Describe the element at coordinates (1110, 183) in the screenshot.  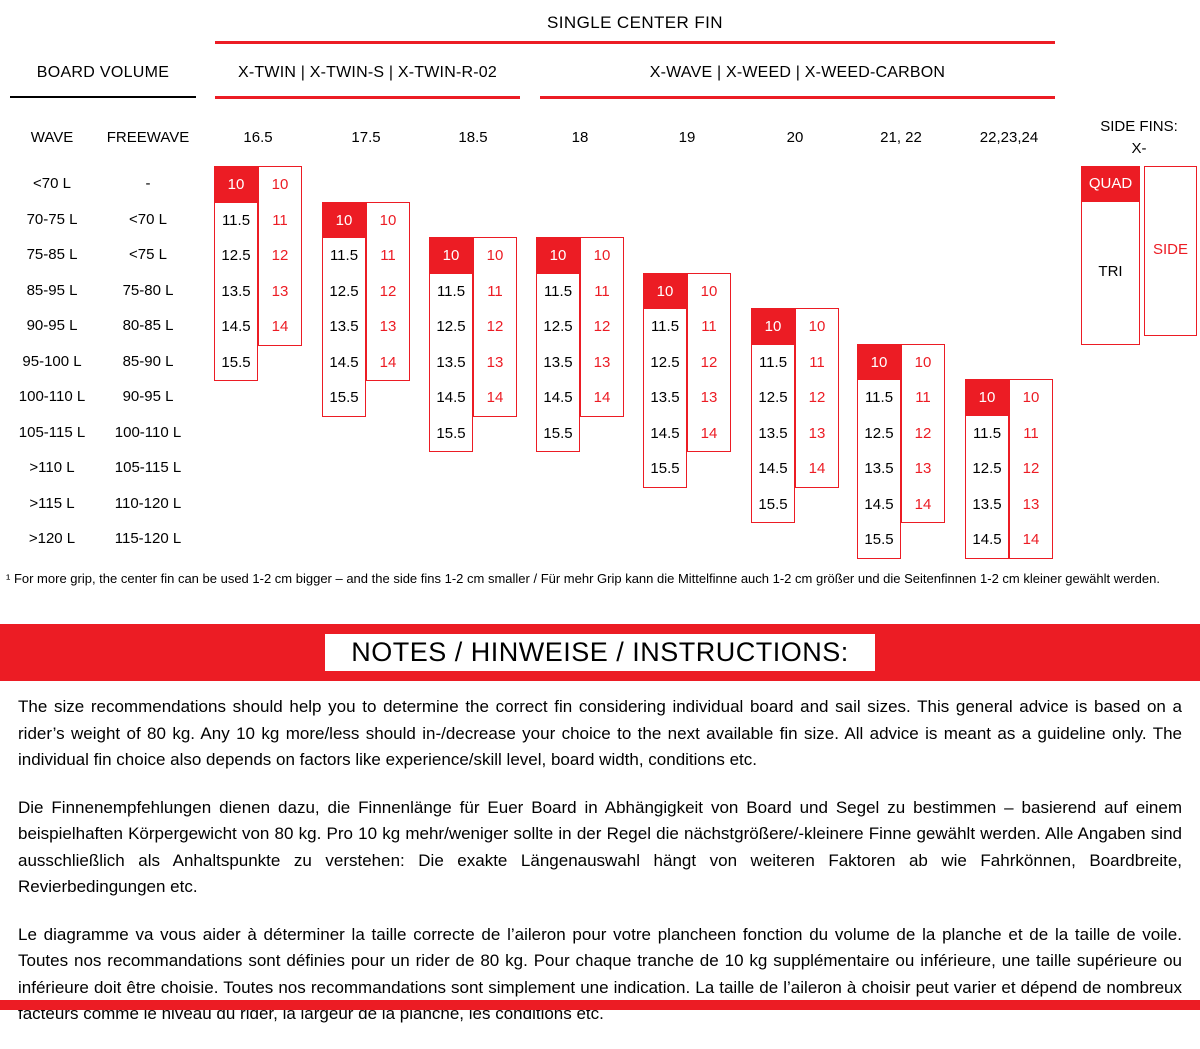
I see `legend-quad-box: QUAD` at that location.